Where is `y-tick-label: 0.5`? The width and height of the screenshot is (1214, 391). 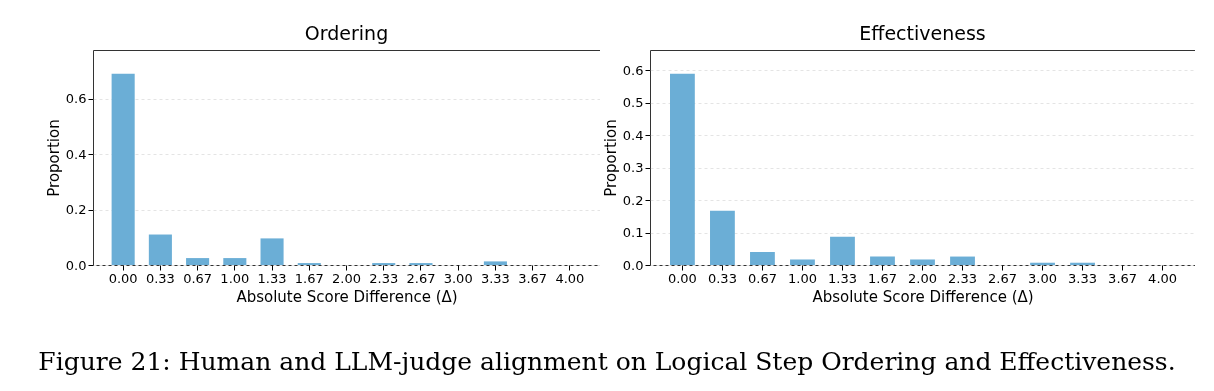
y-tick-label: 0.5 is located at coordinates (633, 103).